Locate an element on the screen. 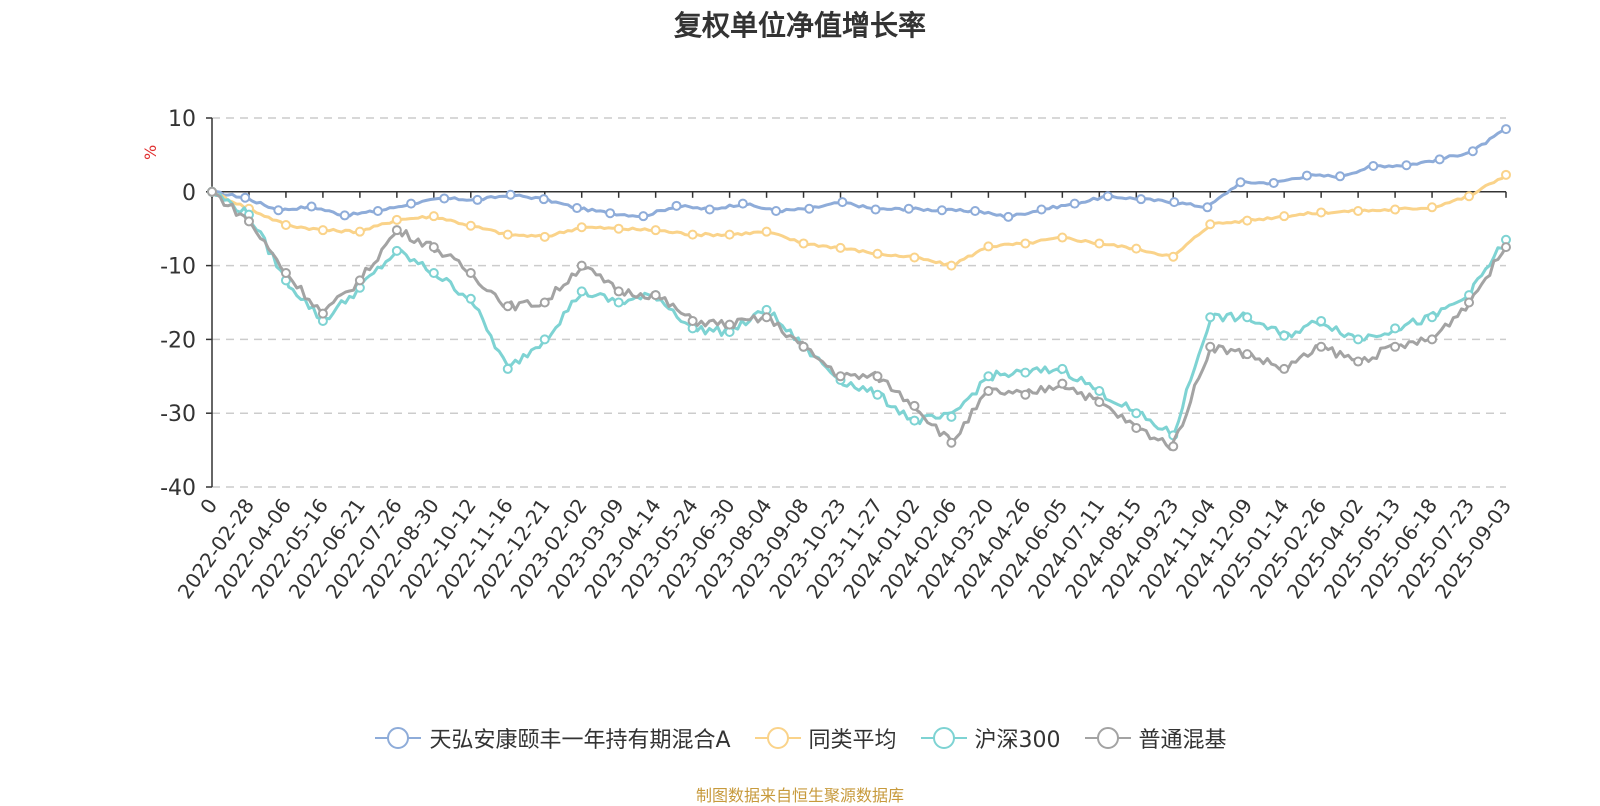  y-tick-label: 0 is located at coordinates (189, 193).